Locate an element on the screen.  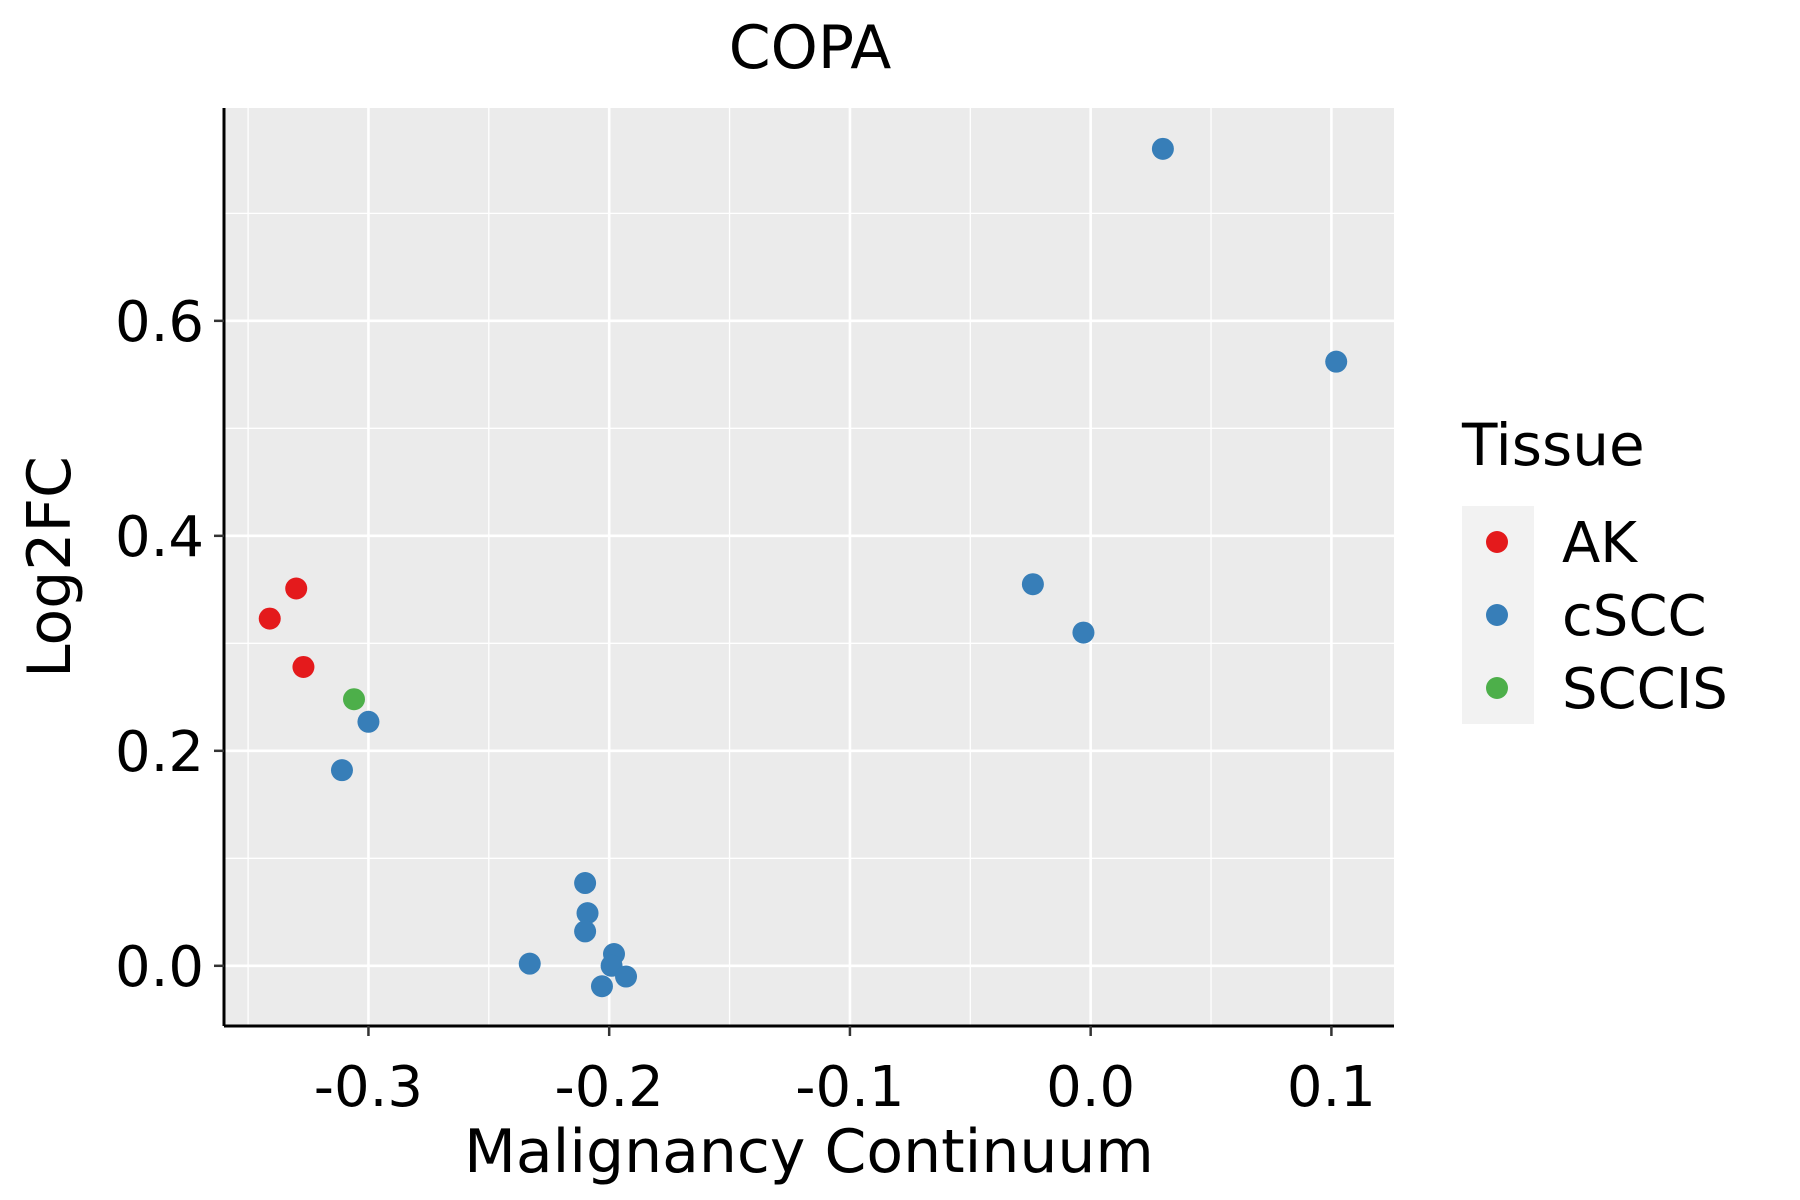
legend-title: Tissue is located at coordinates (1553, 445).